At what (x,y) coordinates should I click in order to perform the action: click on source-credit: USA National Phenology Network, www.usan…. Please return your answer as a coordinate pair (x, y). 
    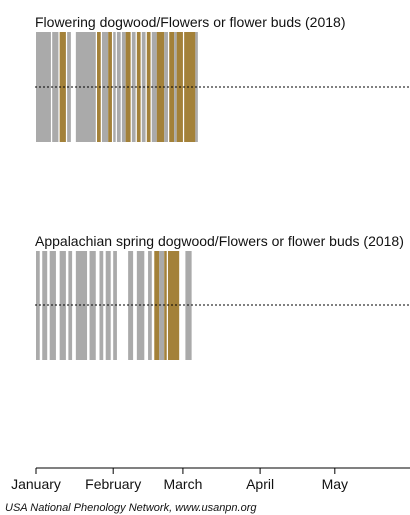
    Looking at the image, I should click on (131, 508).